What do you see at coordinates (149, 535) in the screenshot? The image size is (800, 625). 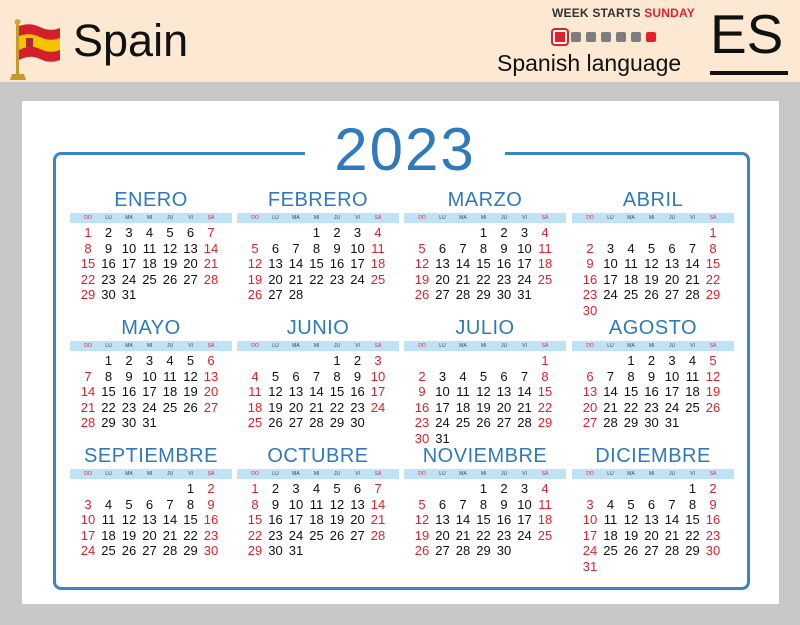 I see `day-cell: 20` at bounding box center [149, 535].